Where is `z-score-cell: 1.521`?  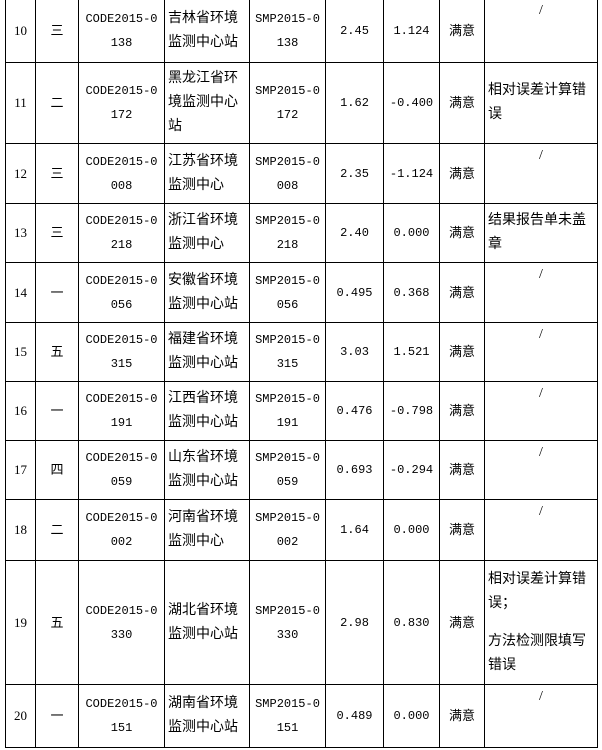 z-score-cell: 1.521 is located at coordinates (411, 352).